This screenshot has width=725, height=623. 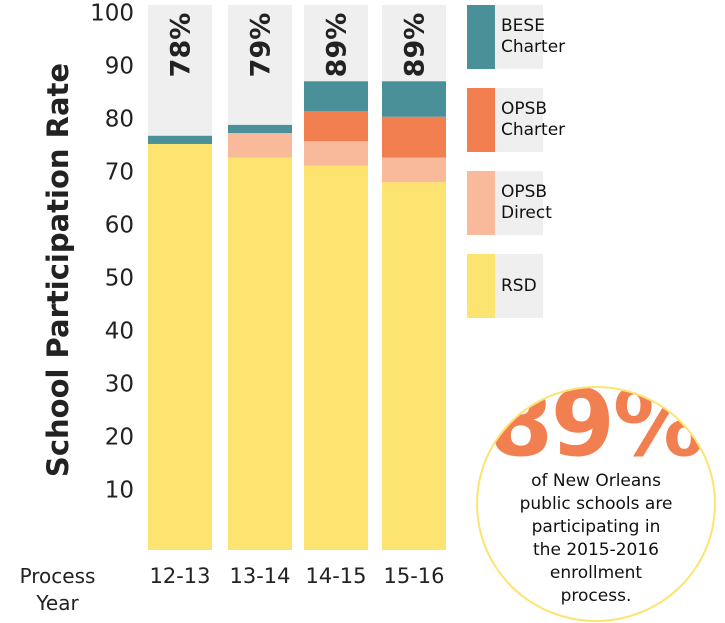 What do you see at coordinates (119, 279) in the screenshot?
I see `y-tick-label: 50` at bounding box center [119, 279].